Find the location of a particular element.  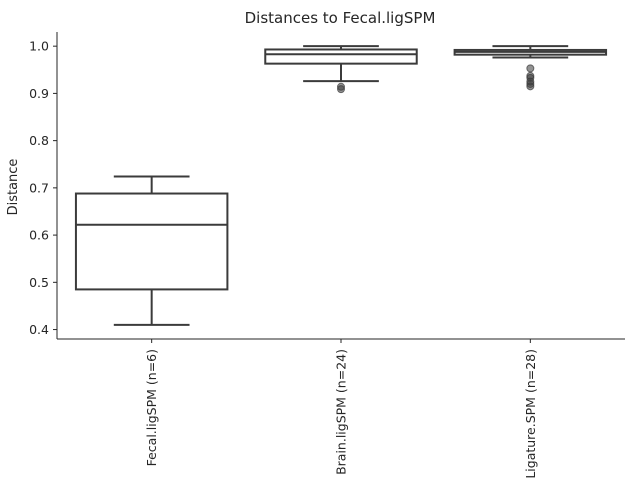

x-tick-label: Brain.ligSPM (n=24) is located at coordinates (341, 412).